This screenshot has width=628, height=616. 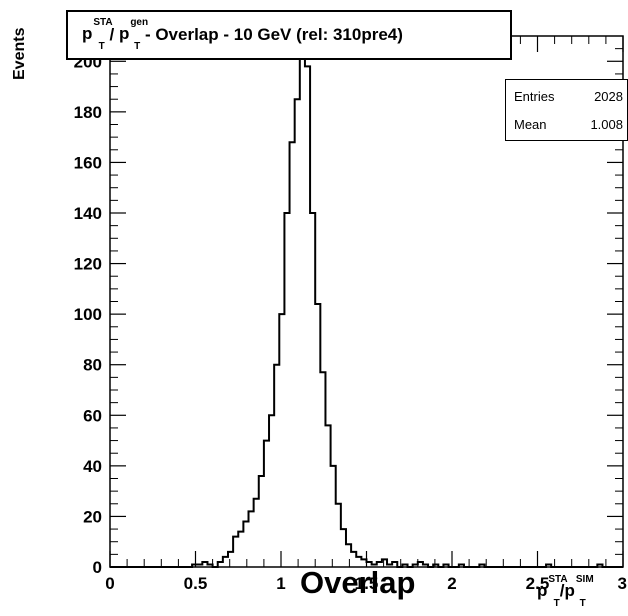 What do you see at coordinates (92, 516) in the screenshot?
I see `y-tick-label: 20` at bounding box center [92, 516].